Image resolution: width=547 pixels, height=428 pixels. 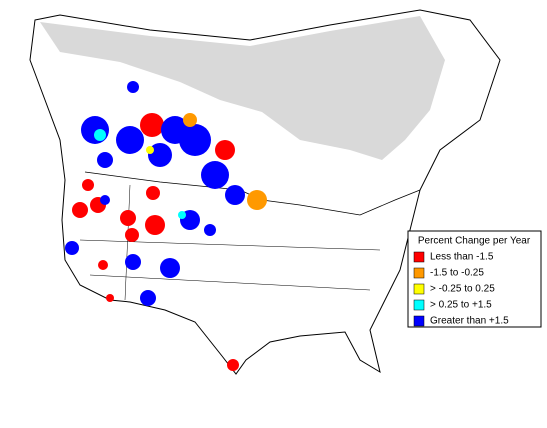 What do you see at coordinates (462, 257) in the screenshot?
I see `legend-label: Less than -1.5` at bounding box center [462, 257].